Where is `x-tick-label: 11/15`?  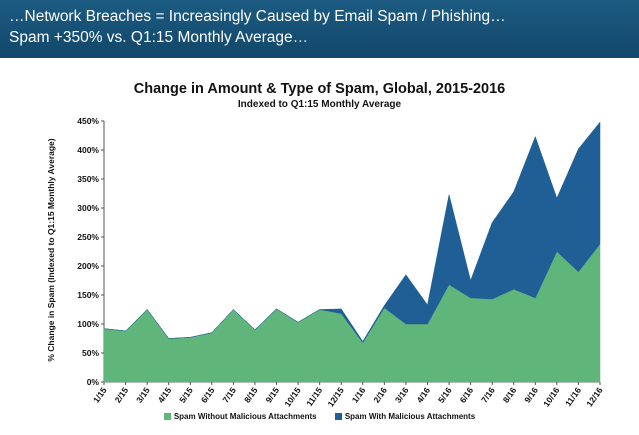 x-tick-label: 11/15 is located at coordinates (314, 396).